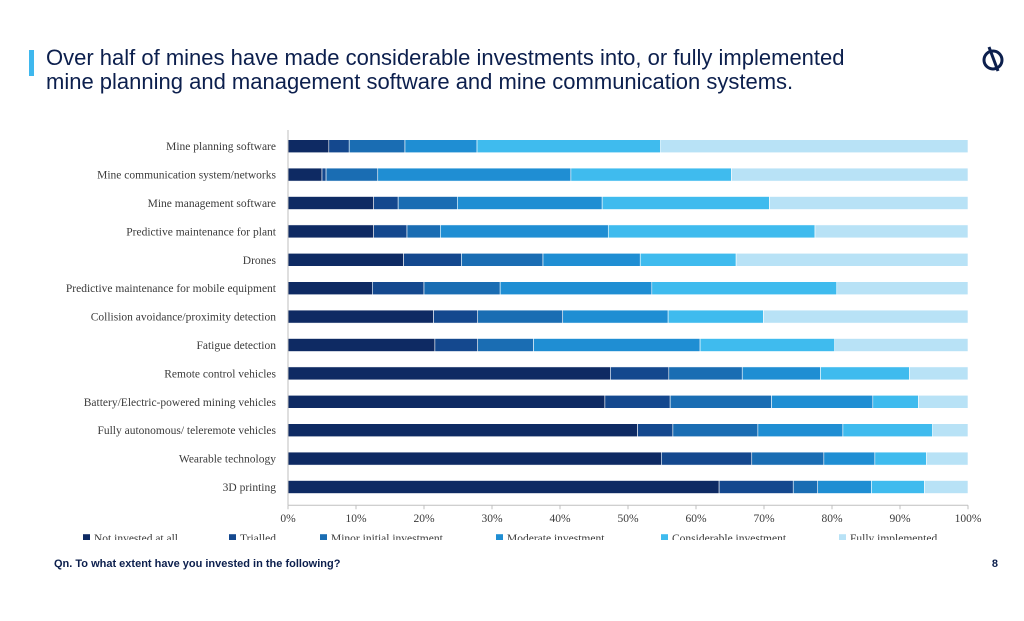 The height and width of the screenshot is (621, 1024). What do you see at coordinates (212, 204) in the screenshot?
I see `category-label: Mine management software` at bounding box center [212, 204].